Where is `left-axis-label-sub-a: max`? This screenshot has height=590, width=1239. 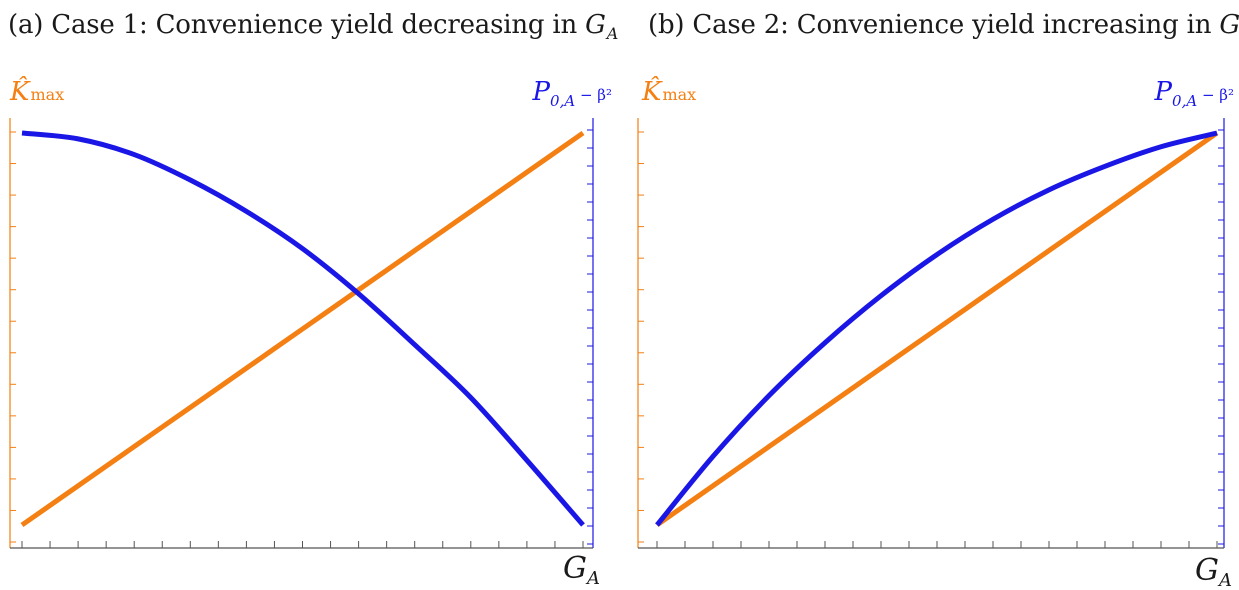
left-axis-label-sub-a: max is located at coordinates (47, 94).